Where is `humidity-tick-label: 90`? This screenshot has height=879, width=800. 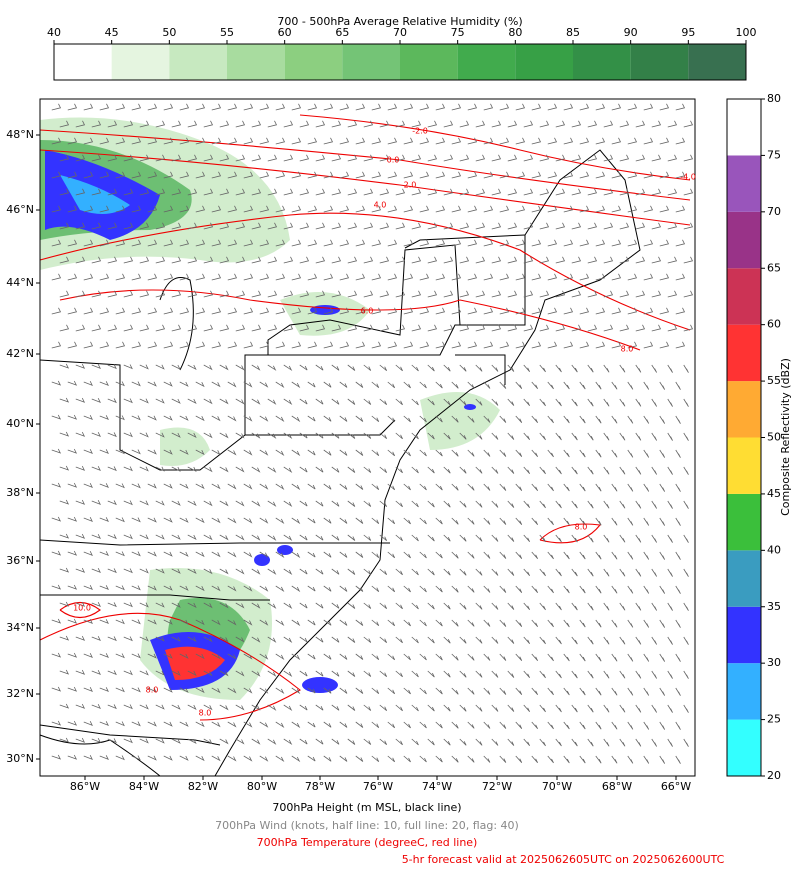
humidity-tick-label: 90 is located at coordinates (631, 32).